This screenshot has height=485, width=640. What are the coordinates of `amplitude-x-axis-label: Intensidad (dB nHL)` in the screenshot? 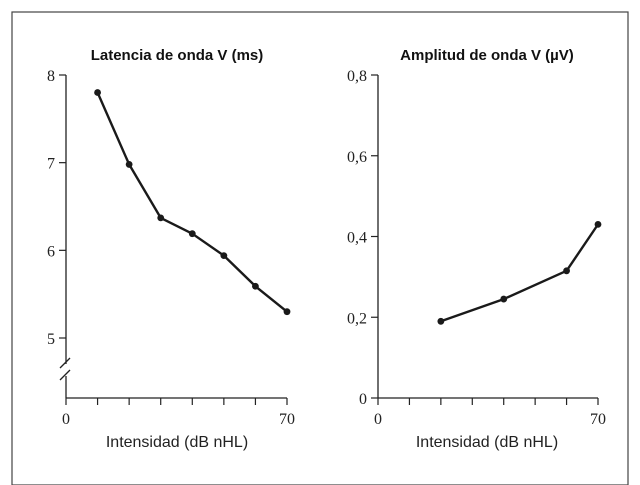 It's located at (487, 442).